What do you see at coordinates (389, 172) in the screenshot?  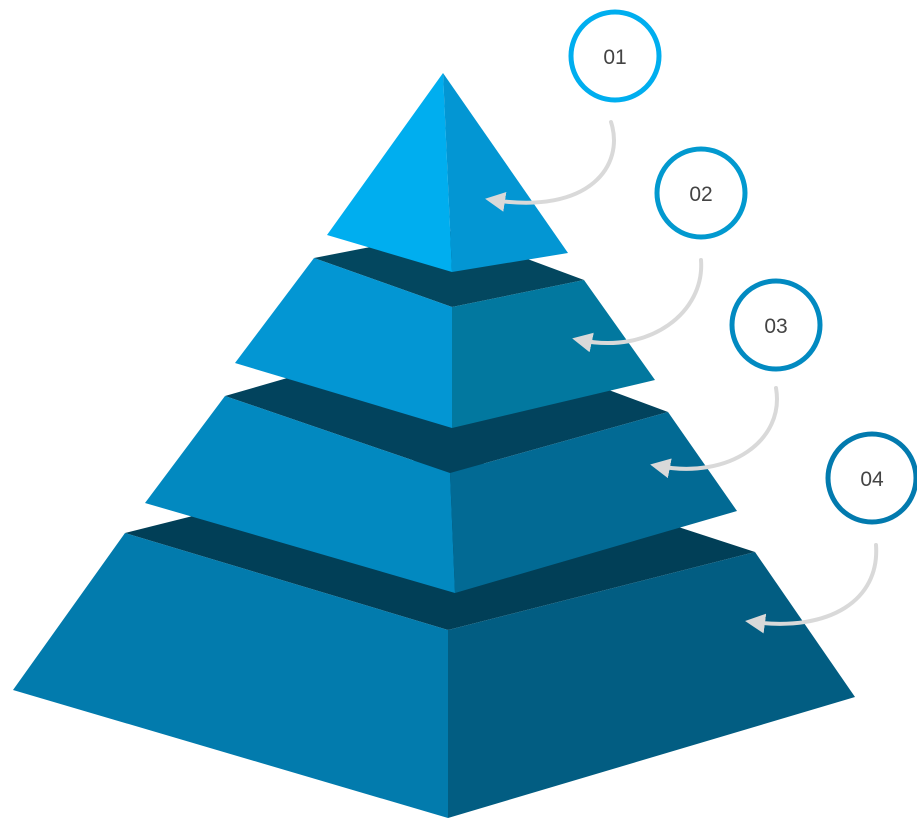 I see `level-1-left-face` at bounding box center [389, 172].